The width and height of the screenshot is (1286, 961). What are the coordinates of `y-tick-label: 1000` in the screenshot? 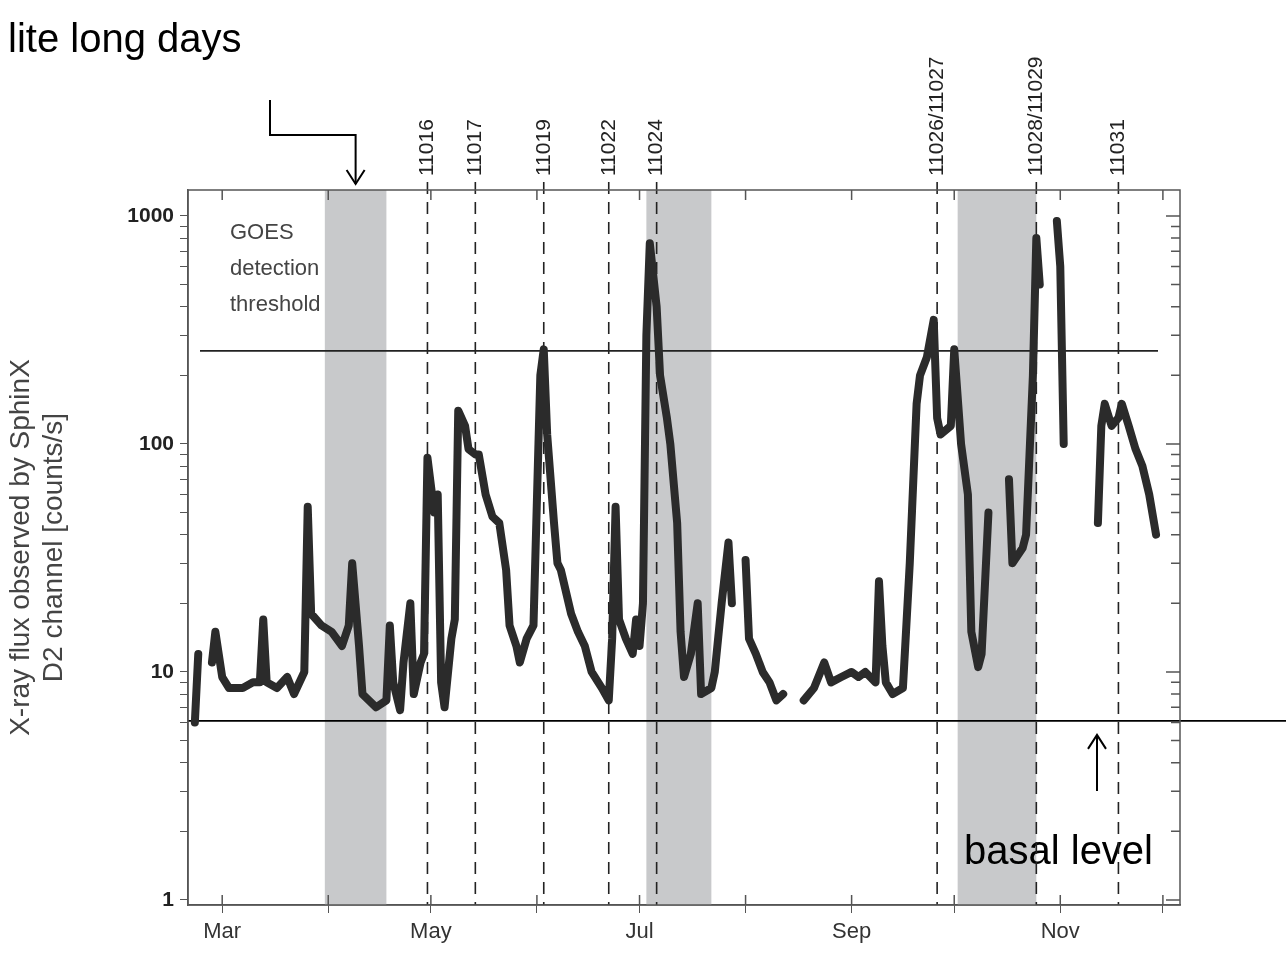 It's located at (150, 214).